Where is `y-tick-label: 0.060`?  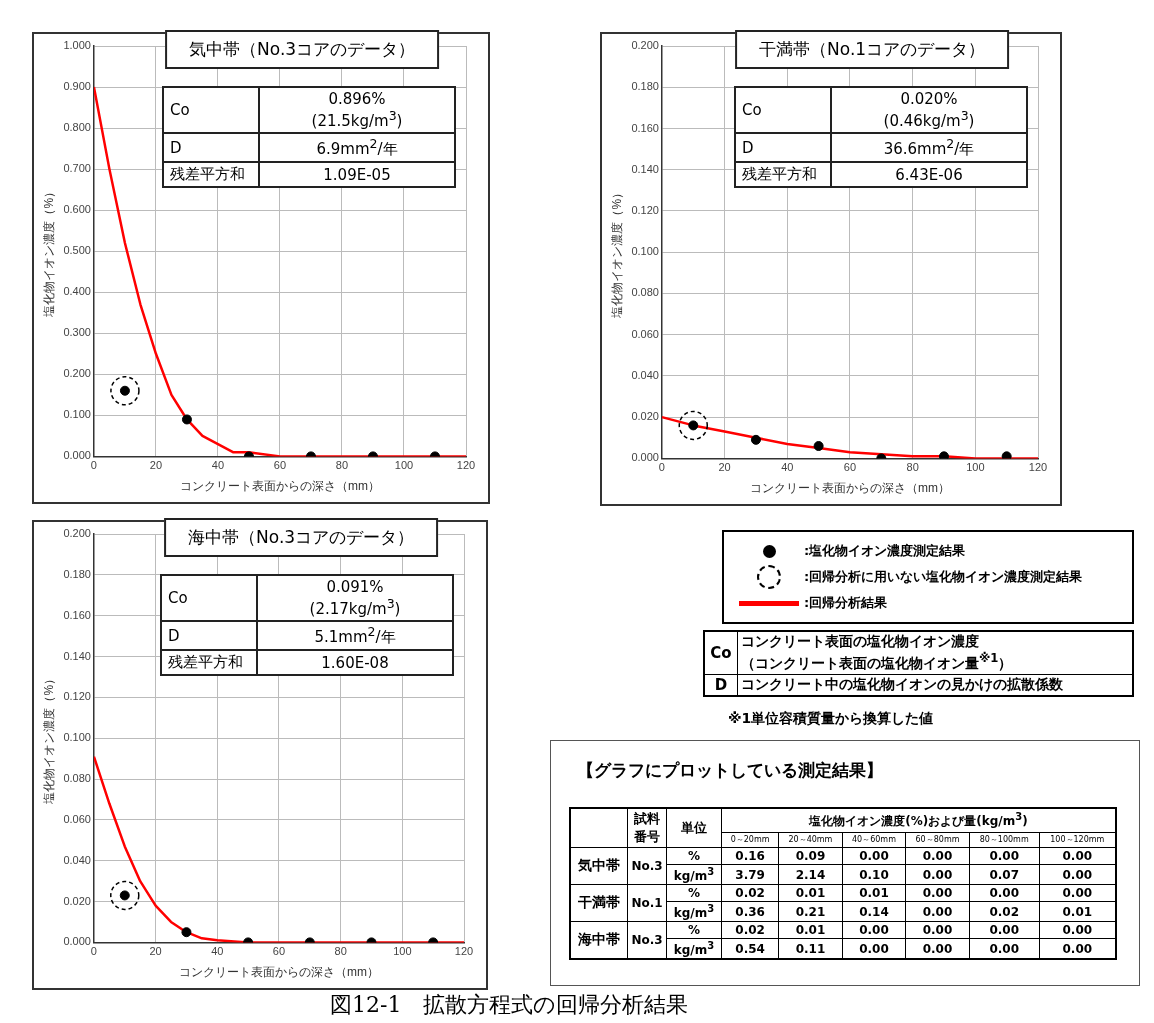 y-tick-label: 0.060 is located at coordinates (645, 333).